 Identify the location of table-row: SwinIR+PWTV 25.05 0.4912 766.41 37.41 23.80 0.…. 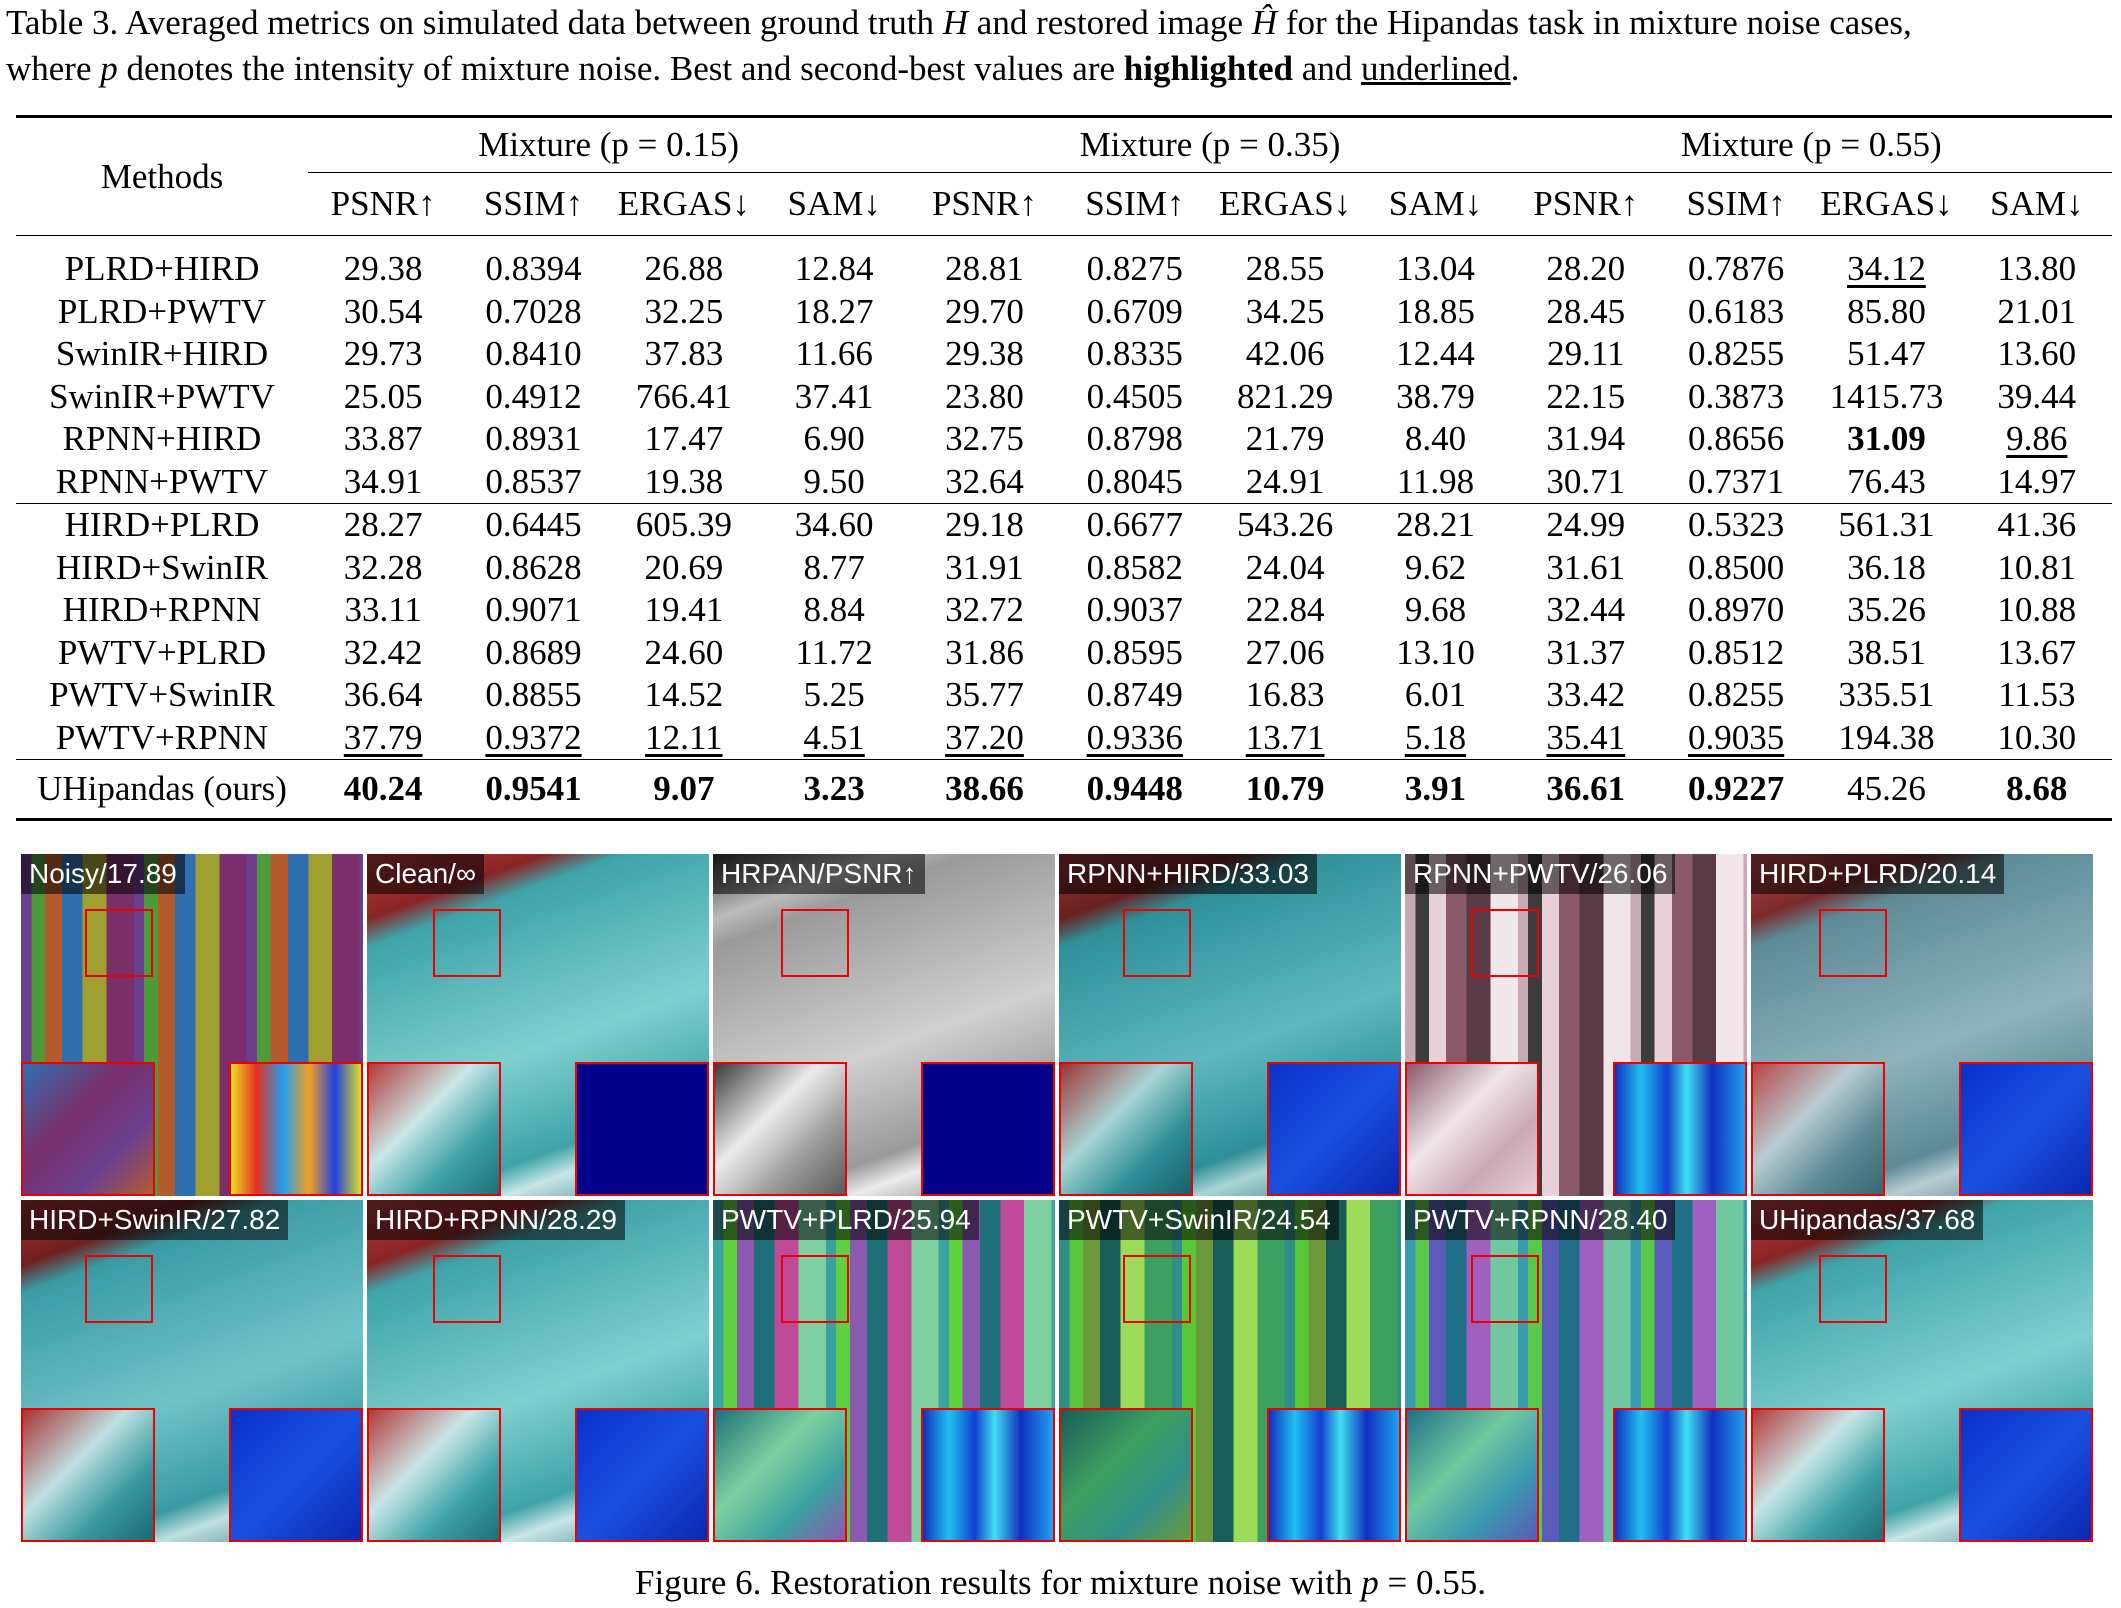
(1064, 397).